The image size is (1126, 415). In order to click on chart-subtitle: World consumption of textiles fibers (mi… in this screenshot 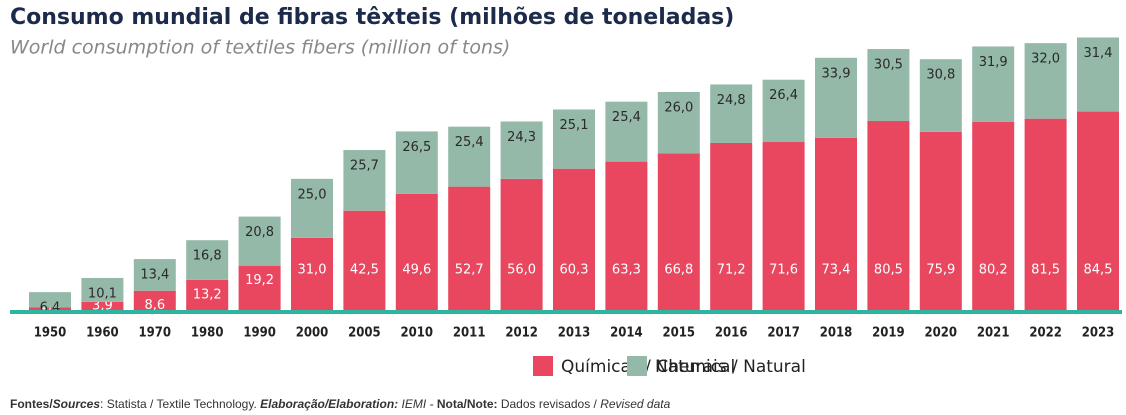, I will do `click(260, 48)`.